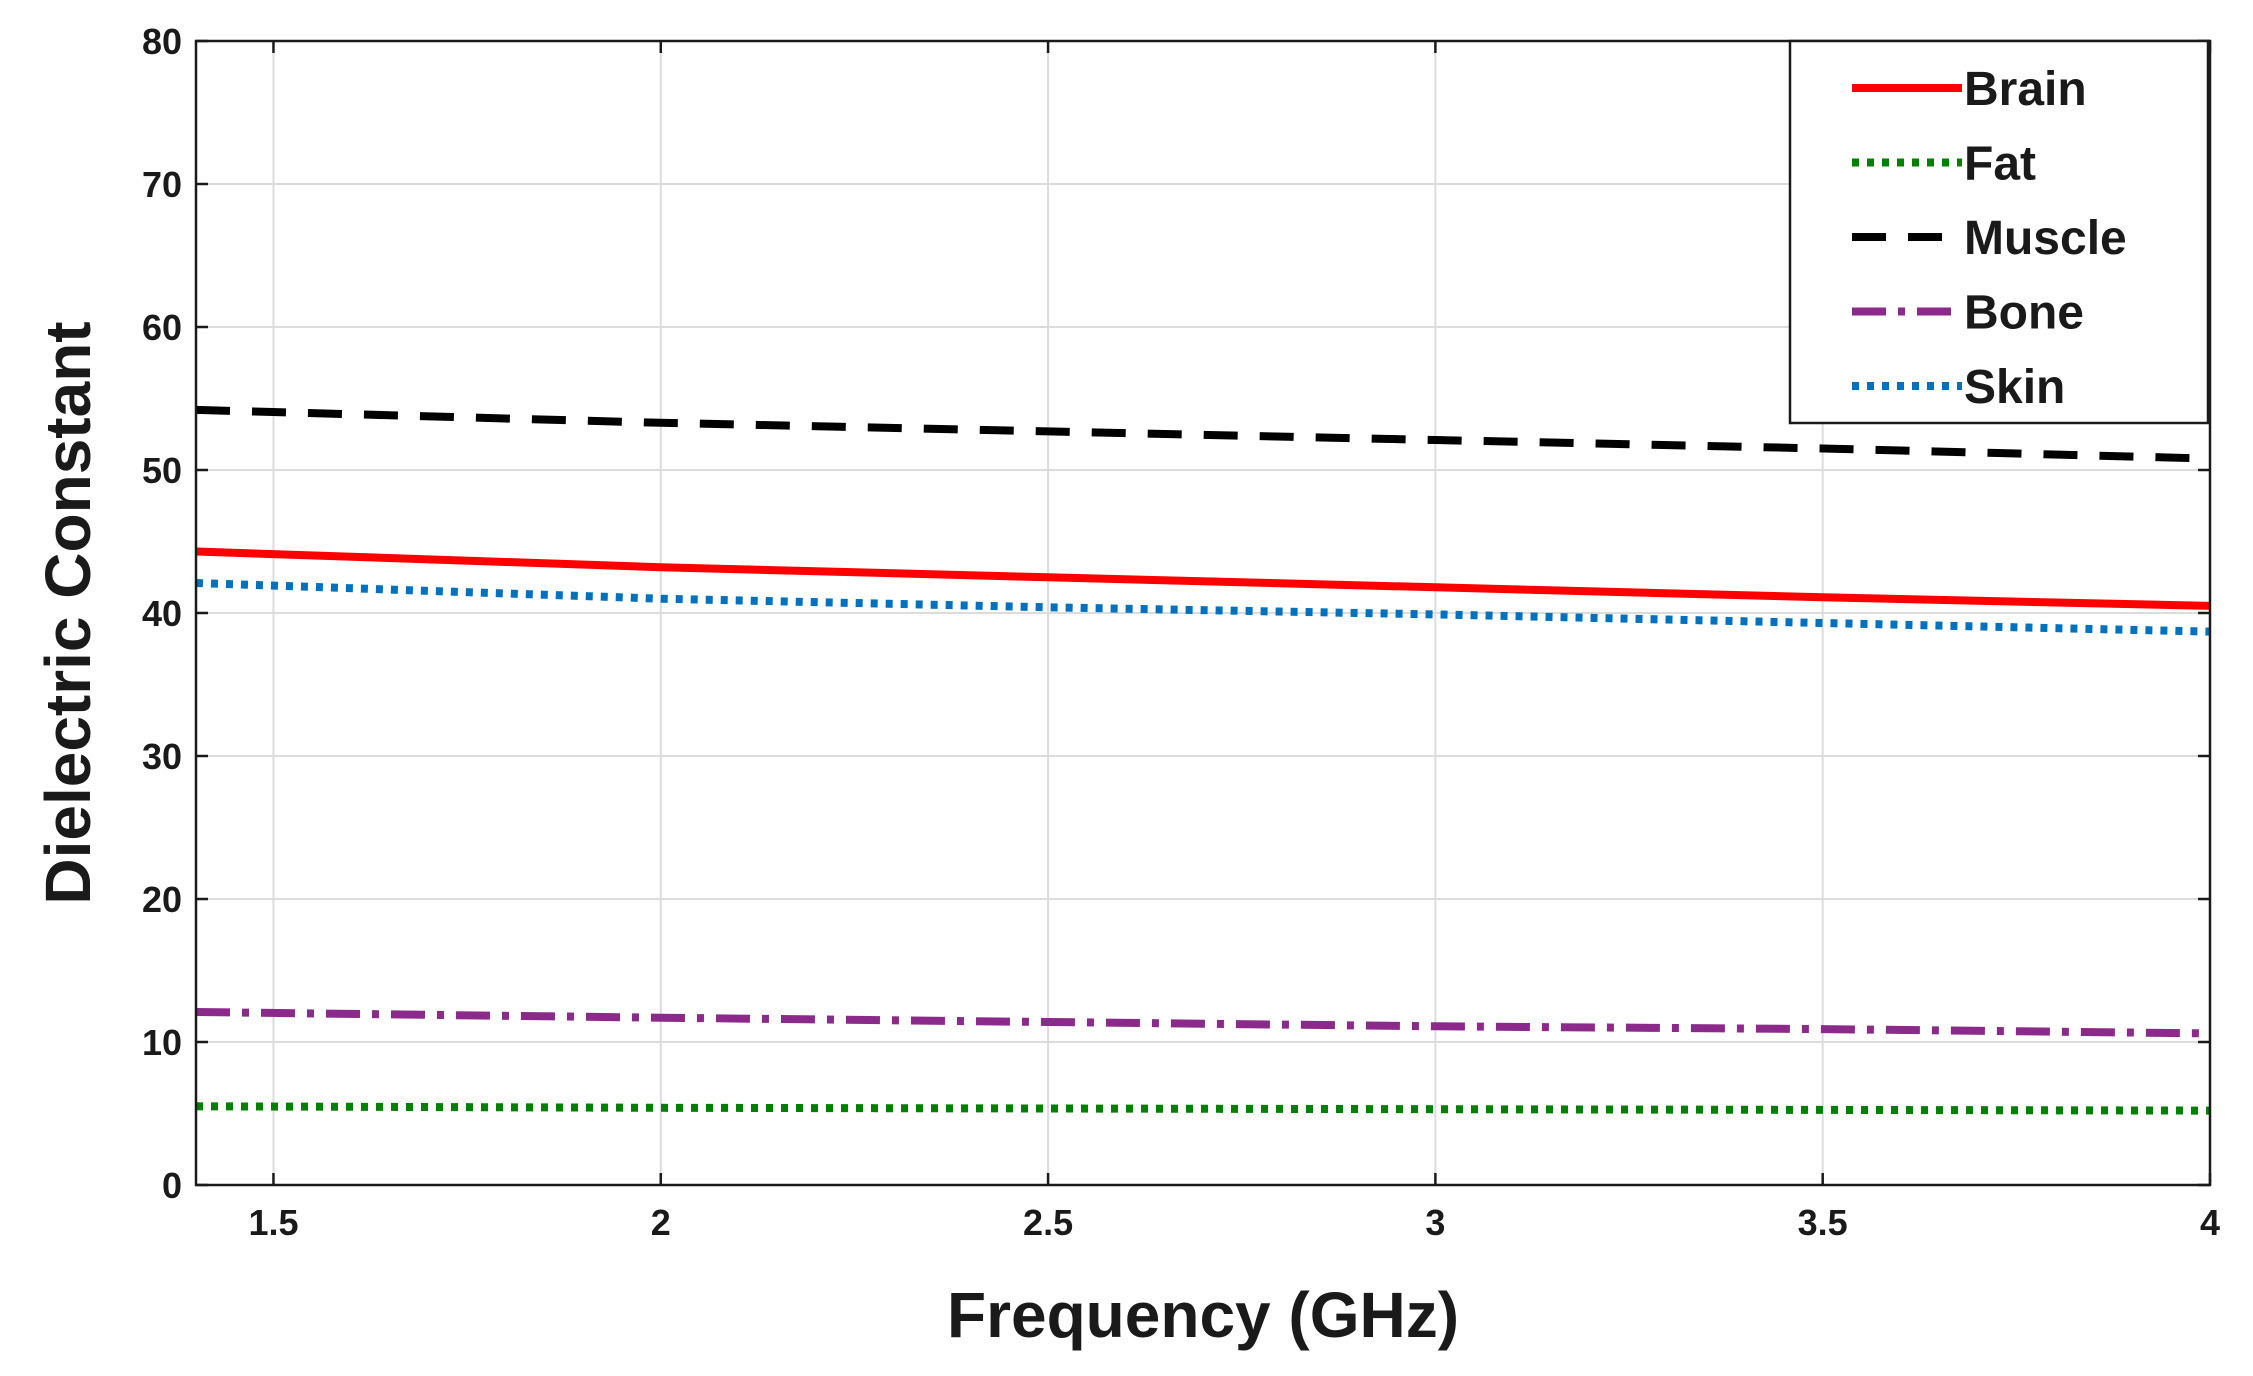  I want to click on series-line-brain, so click(1203, 578).